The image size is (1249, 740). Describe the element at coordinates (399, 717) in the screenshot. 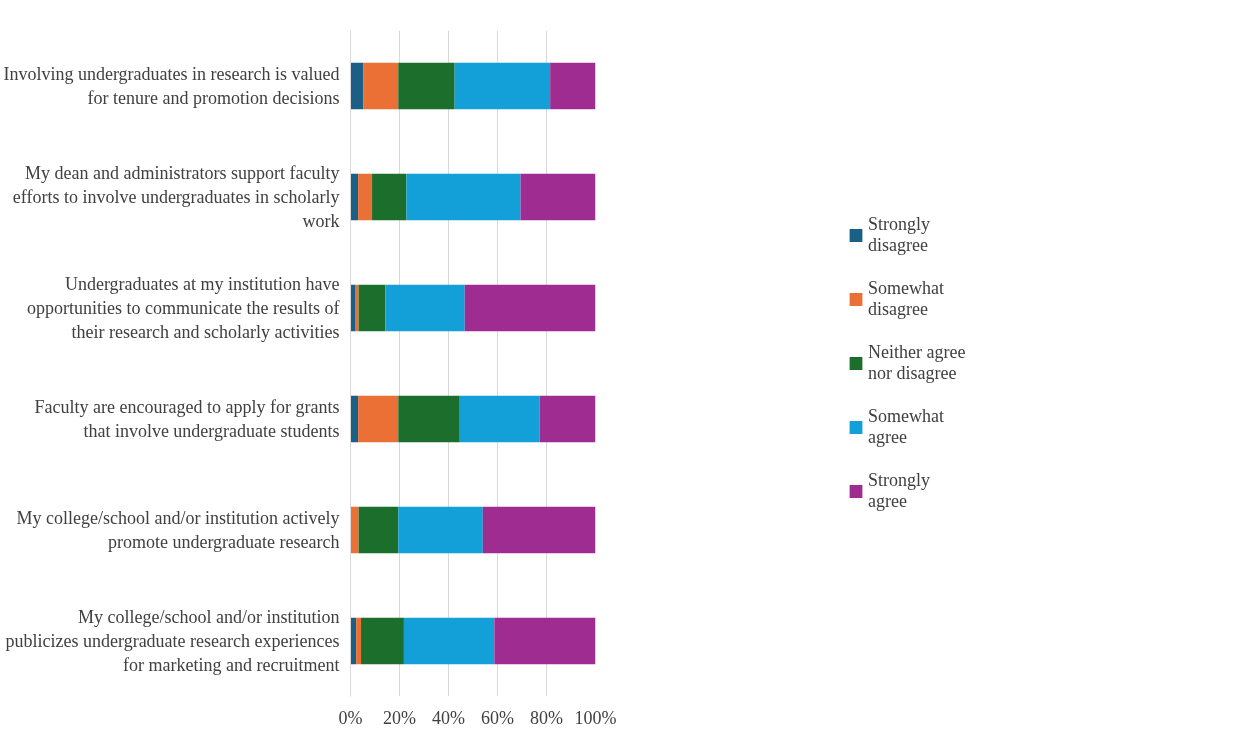

I see `x-tick-label: 20%` at that location.